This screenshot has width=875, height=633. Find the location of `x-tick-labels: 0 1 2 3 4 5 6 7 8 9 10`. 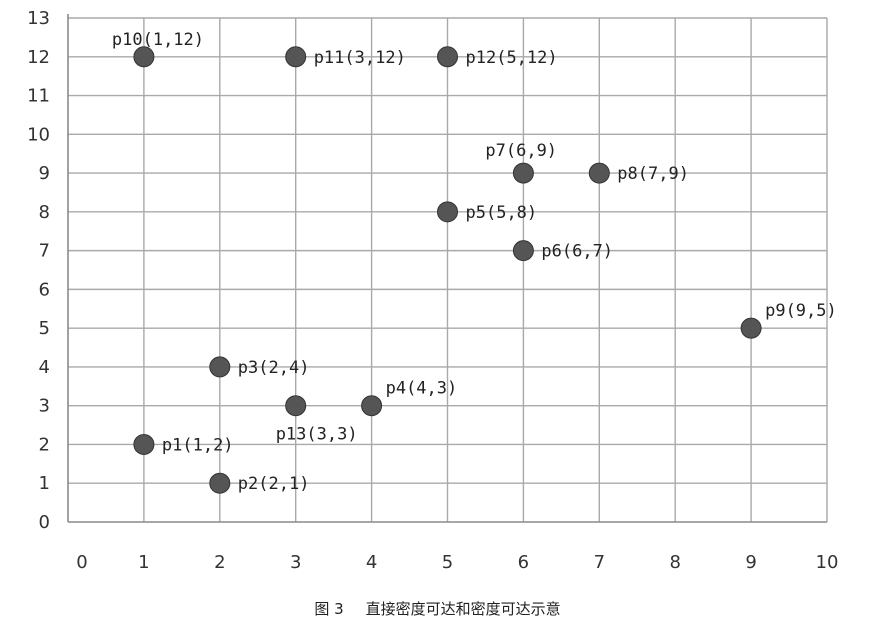

x-tick-labels: 0 1 2 3 4 5 6 7 8 9 10 is located at coordinates (457, 562).